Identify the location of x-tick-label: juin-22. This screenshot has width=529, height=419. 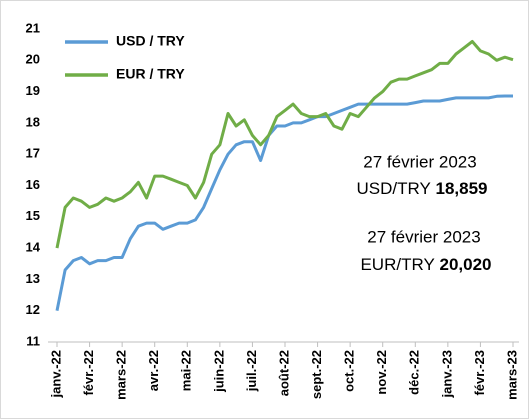
(218, 371).